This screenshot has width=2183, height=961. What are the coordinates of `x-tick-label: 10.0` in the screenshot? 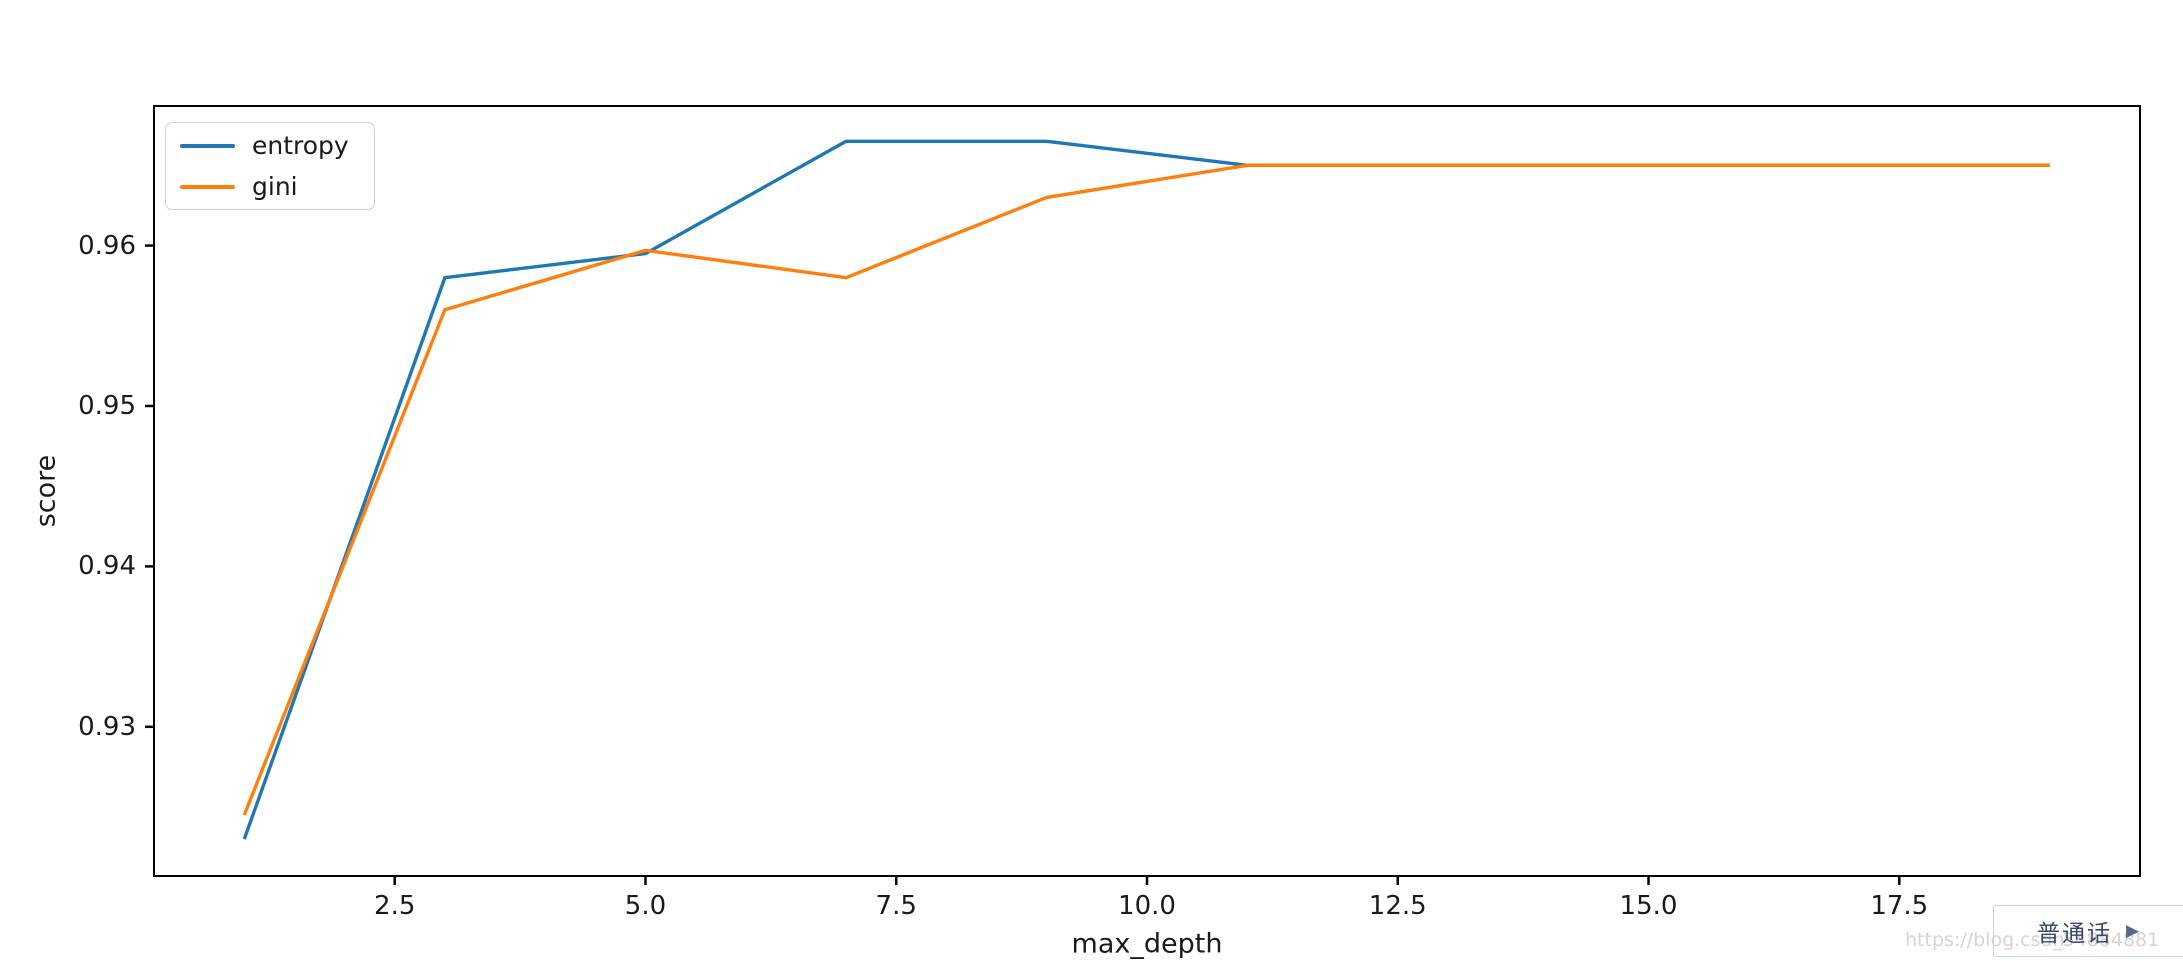 It's located at (1147, 906).